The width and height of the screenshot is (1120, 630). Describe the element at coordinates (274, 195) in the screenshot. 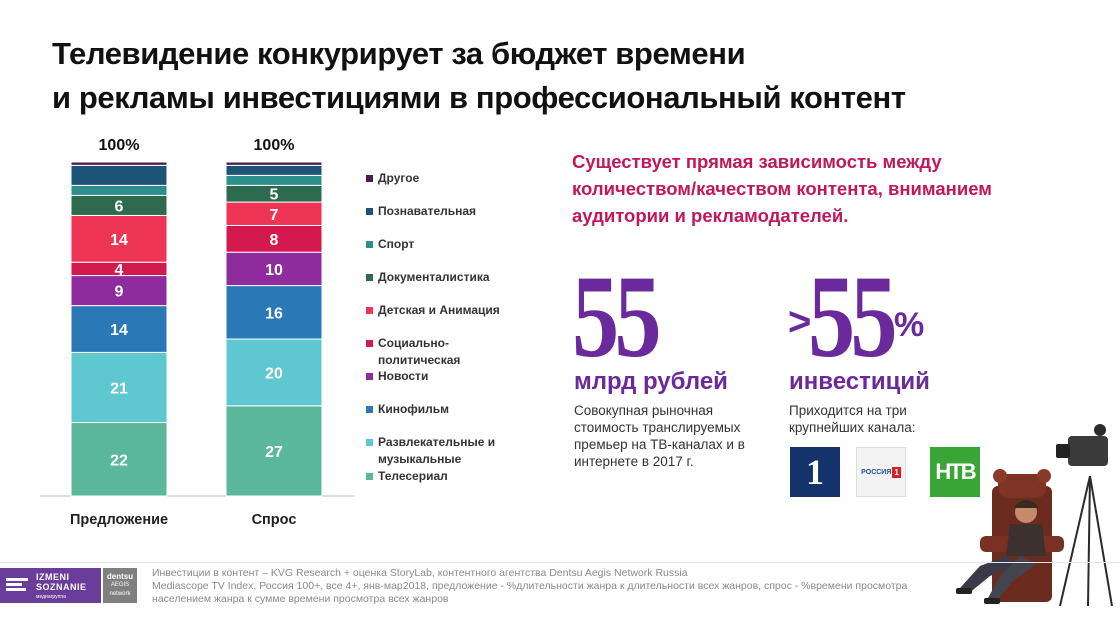

I see `bar-value-label: 5` at that location.